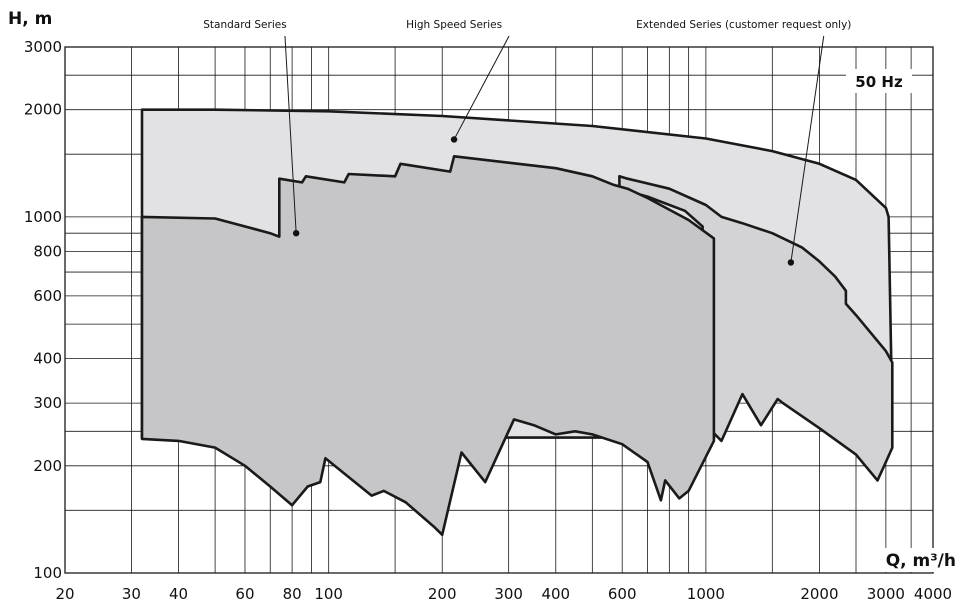  What do you see at coordinates (178, 594) in the screenshot?
I see `x-tick-label: 40` at bounding box center [178, 594].